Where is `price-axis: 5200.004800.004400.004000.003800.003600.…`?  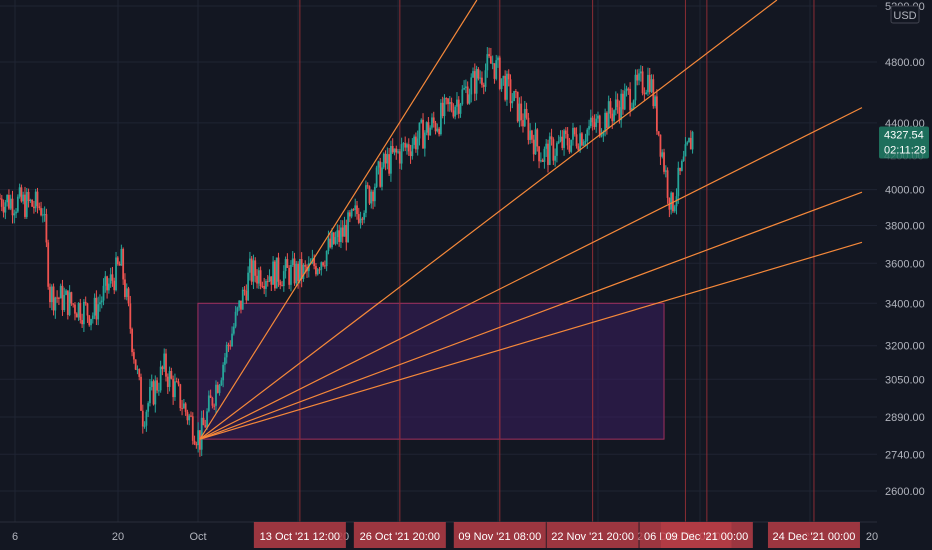 price-axis: 5200.004800.004400.004000.003800.003600.… is located at coordinates (904, 275).